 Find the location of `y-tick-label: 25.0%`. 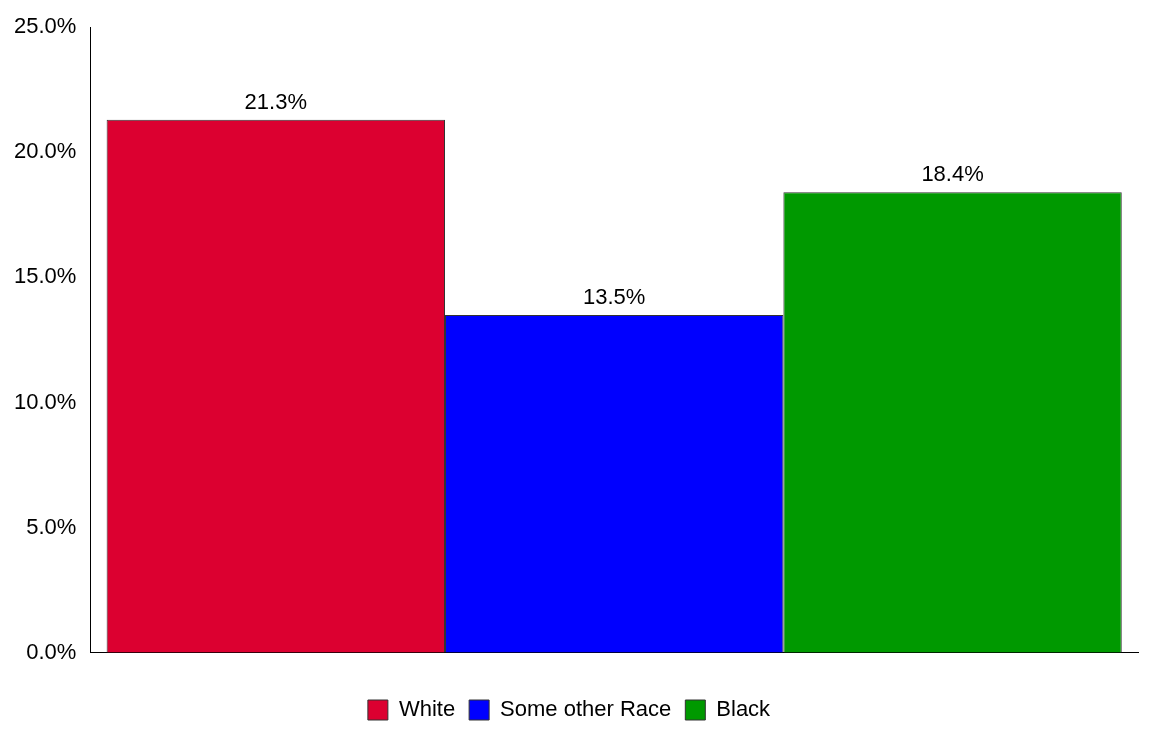

y-tick-label: 25.0% is located at coordinates (45, 26).